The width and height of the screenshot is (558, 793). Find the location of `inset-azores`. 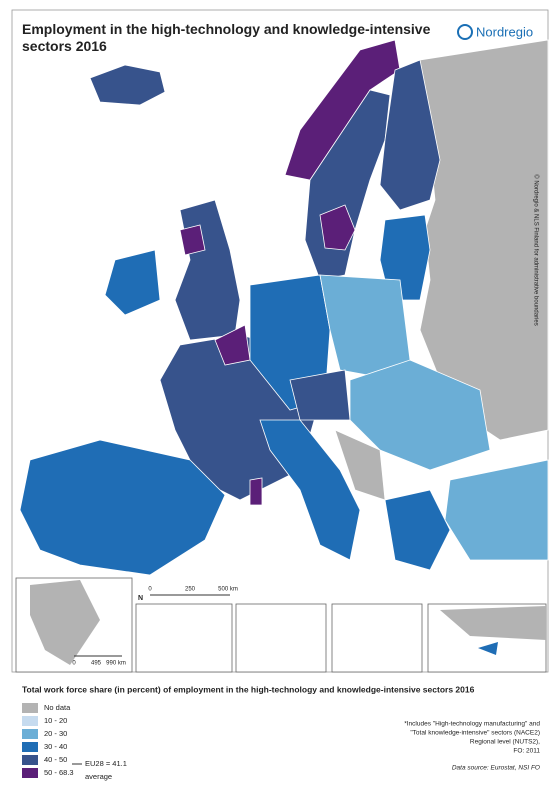

inset-azores is located at coordinates (281, 638).